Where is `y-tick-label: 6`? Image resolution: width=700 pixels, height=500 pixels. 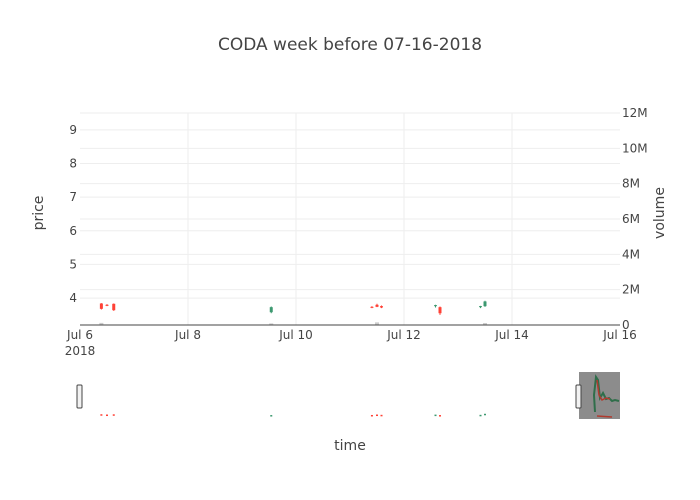 y-tick-label: 6 is located at coordinates (73, 231).